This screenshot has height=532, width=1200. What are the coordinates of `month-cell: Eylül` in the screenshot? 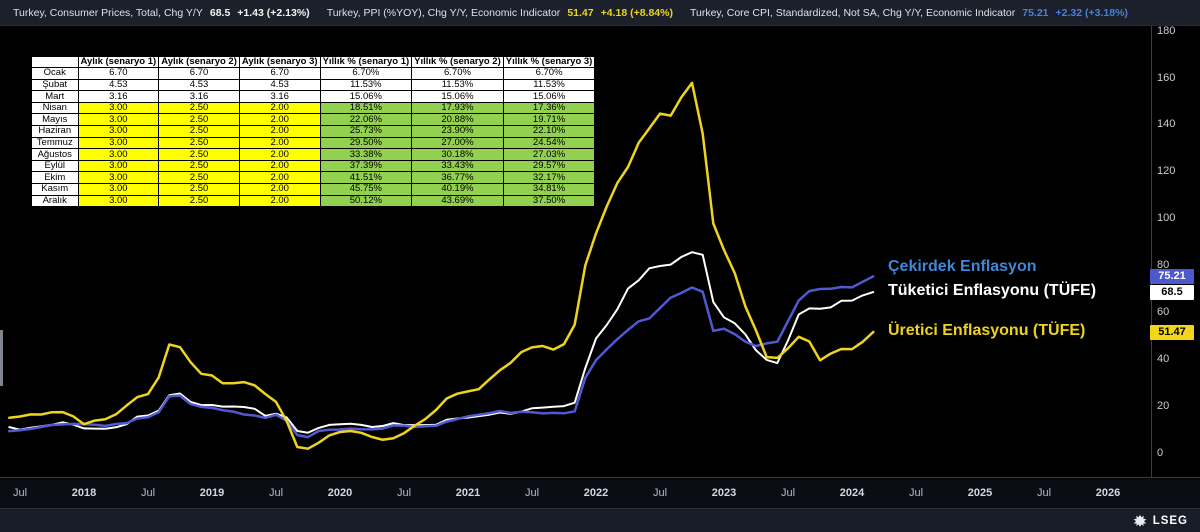 It's located at (54, 166).